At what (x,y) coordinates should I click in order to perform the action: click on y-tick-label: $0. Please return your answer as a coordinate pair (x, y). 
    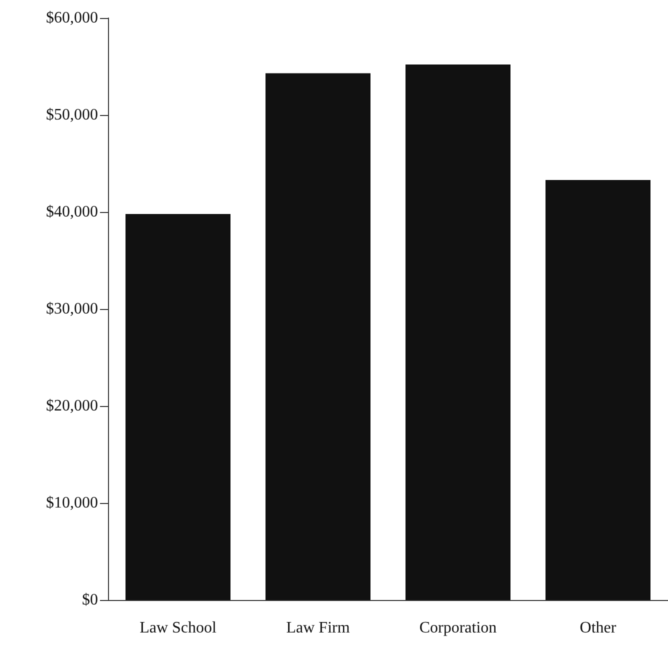
    Looking at the image, I should click on (90, 600).